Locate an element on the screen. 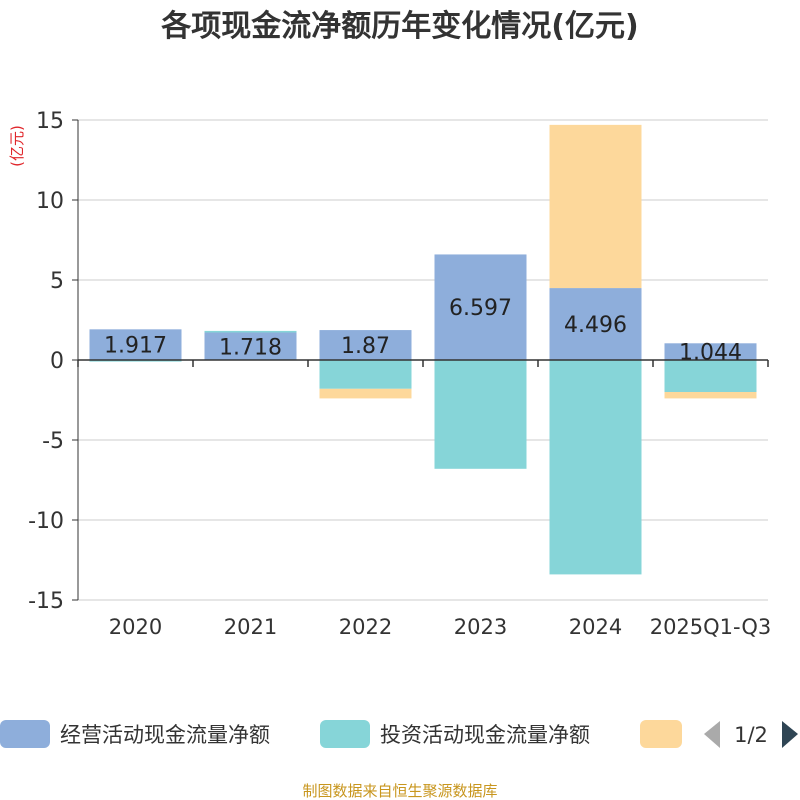 This screenshot has height=800, width=800. bar-1-2020 is located at coordinates (135, 344).